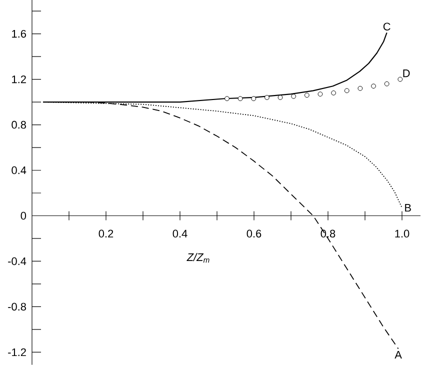 This screenshot has height=365, width=422. Describe the element at coordinates (106, 234) in the screenshot. I see `x-tick-label: 0.2` at that location.